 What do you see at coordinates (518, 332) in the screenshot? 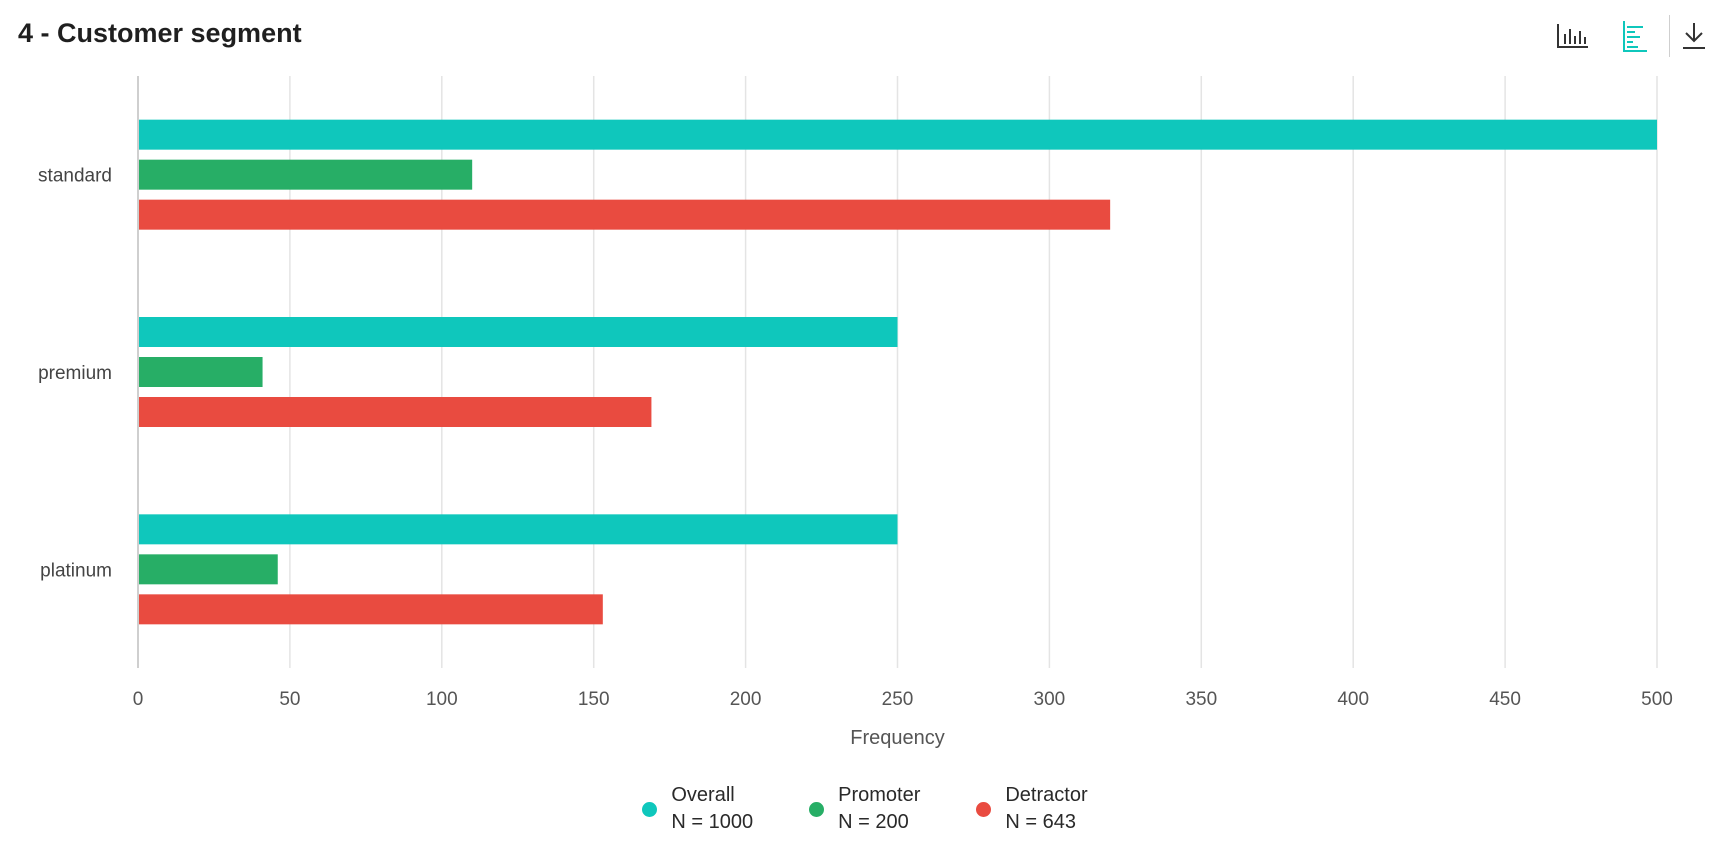
I see `bar-overall-premium` at bounding box center [518, 332].